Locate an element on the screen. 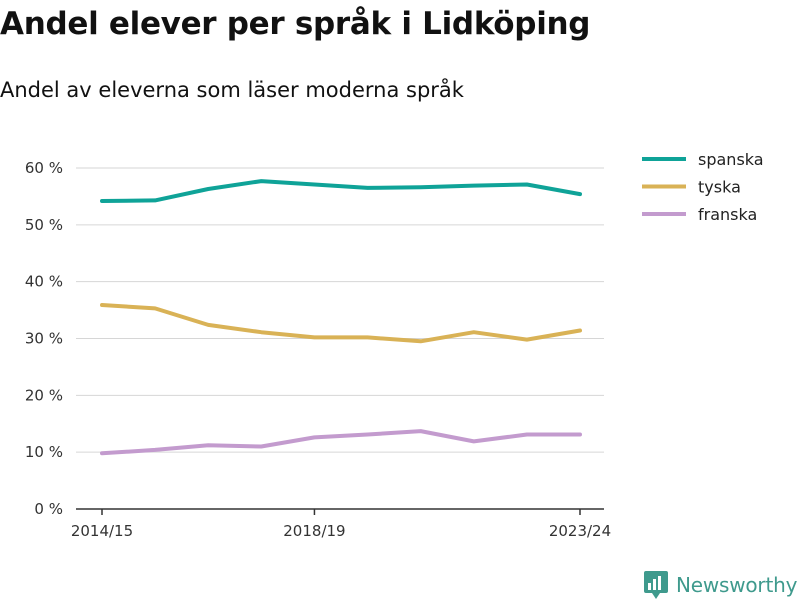 The height and width of the screenshot is (600, 800). x-tick-label: 2023/24 is located at coordinates (580, 531).